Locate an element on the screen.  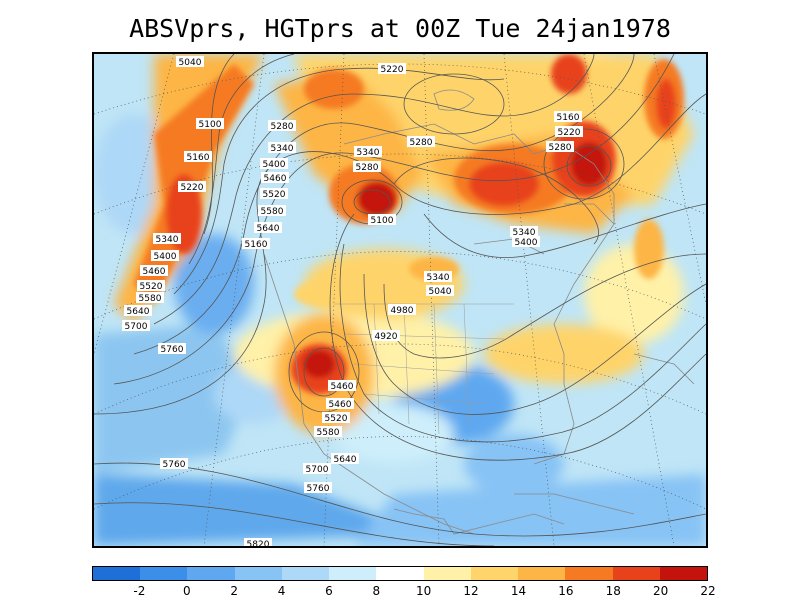
colorbar-tick-label: 6 is located at coordinates (329, 591).